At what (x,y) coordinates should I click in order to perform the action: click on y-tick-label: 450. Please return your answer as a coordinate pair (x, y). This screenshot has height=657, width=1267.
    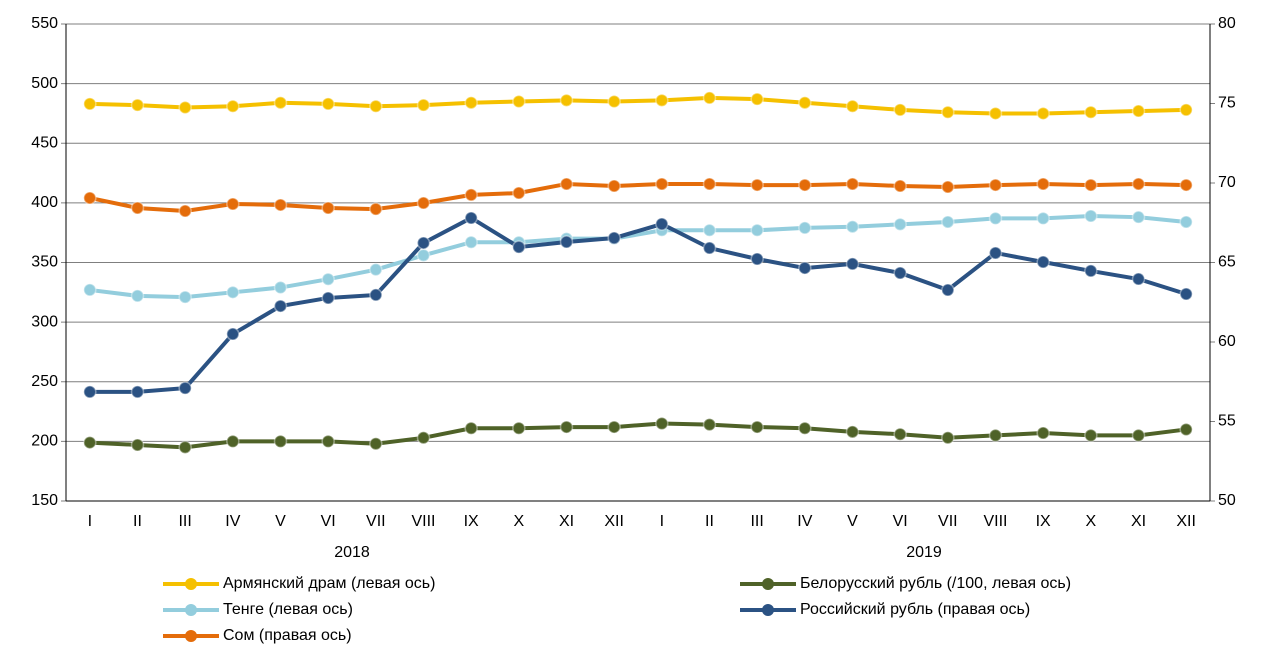
    Looking at the image, I should click on (44, 142).